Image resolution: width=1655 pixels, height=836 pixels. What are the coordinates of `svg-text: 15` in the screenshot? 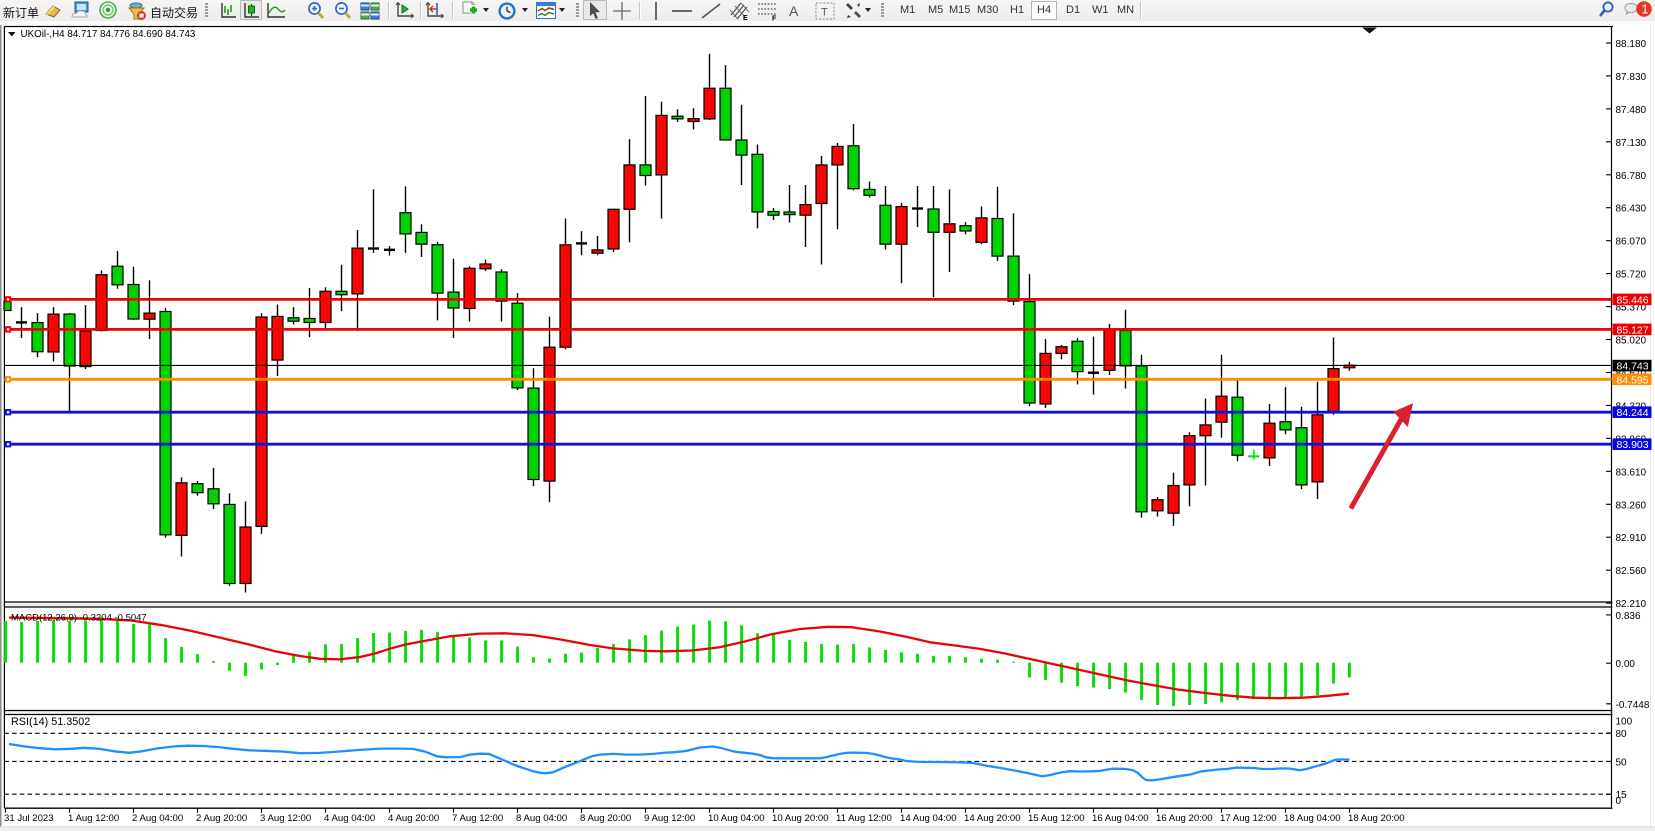 It's located at (1622, 795).